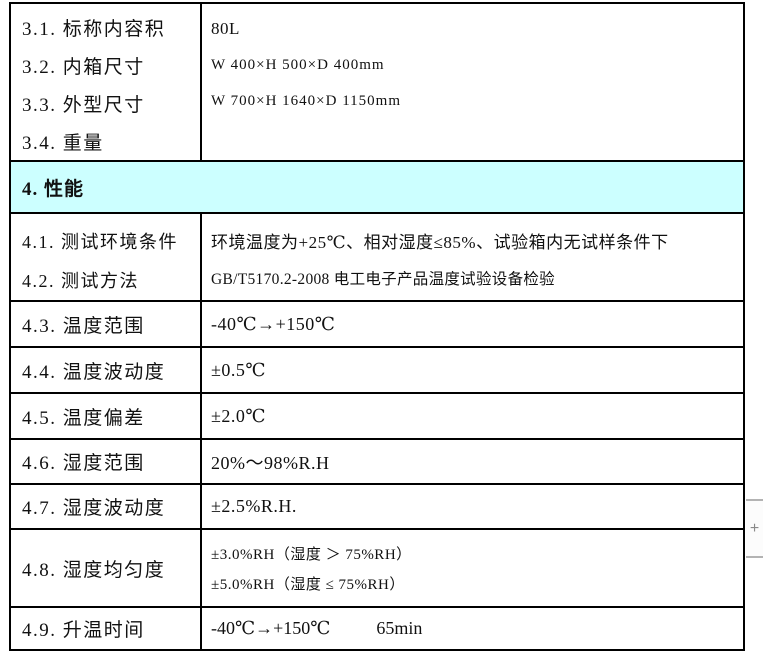 Image resolution: width=763 pixels, height=651 pixels. Describe the element at coordinates (311, 555) in the screenshot. I see `row-value: ±3.0%RH（湿度 ＞ 75%RH）` at that location.